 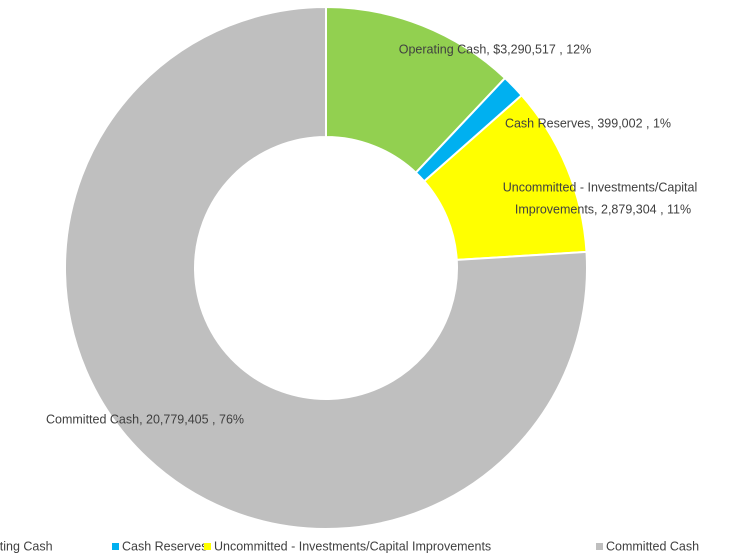 I want to click on data-label: Cash Reserves, 399,002 , 1%, so click(x=588, y=123).